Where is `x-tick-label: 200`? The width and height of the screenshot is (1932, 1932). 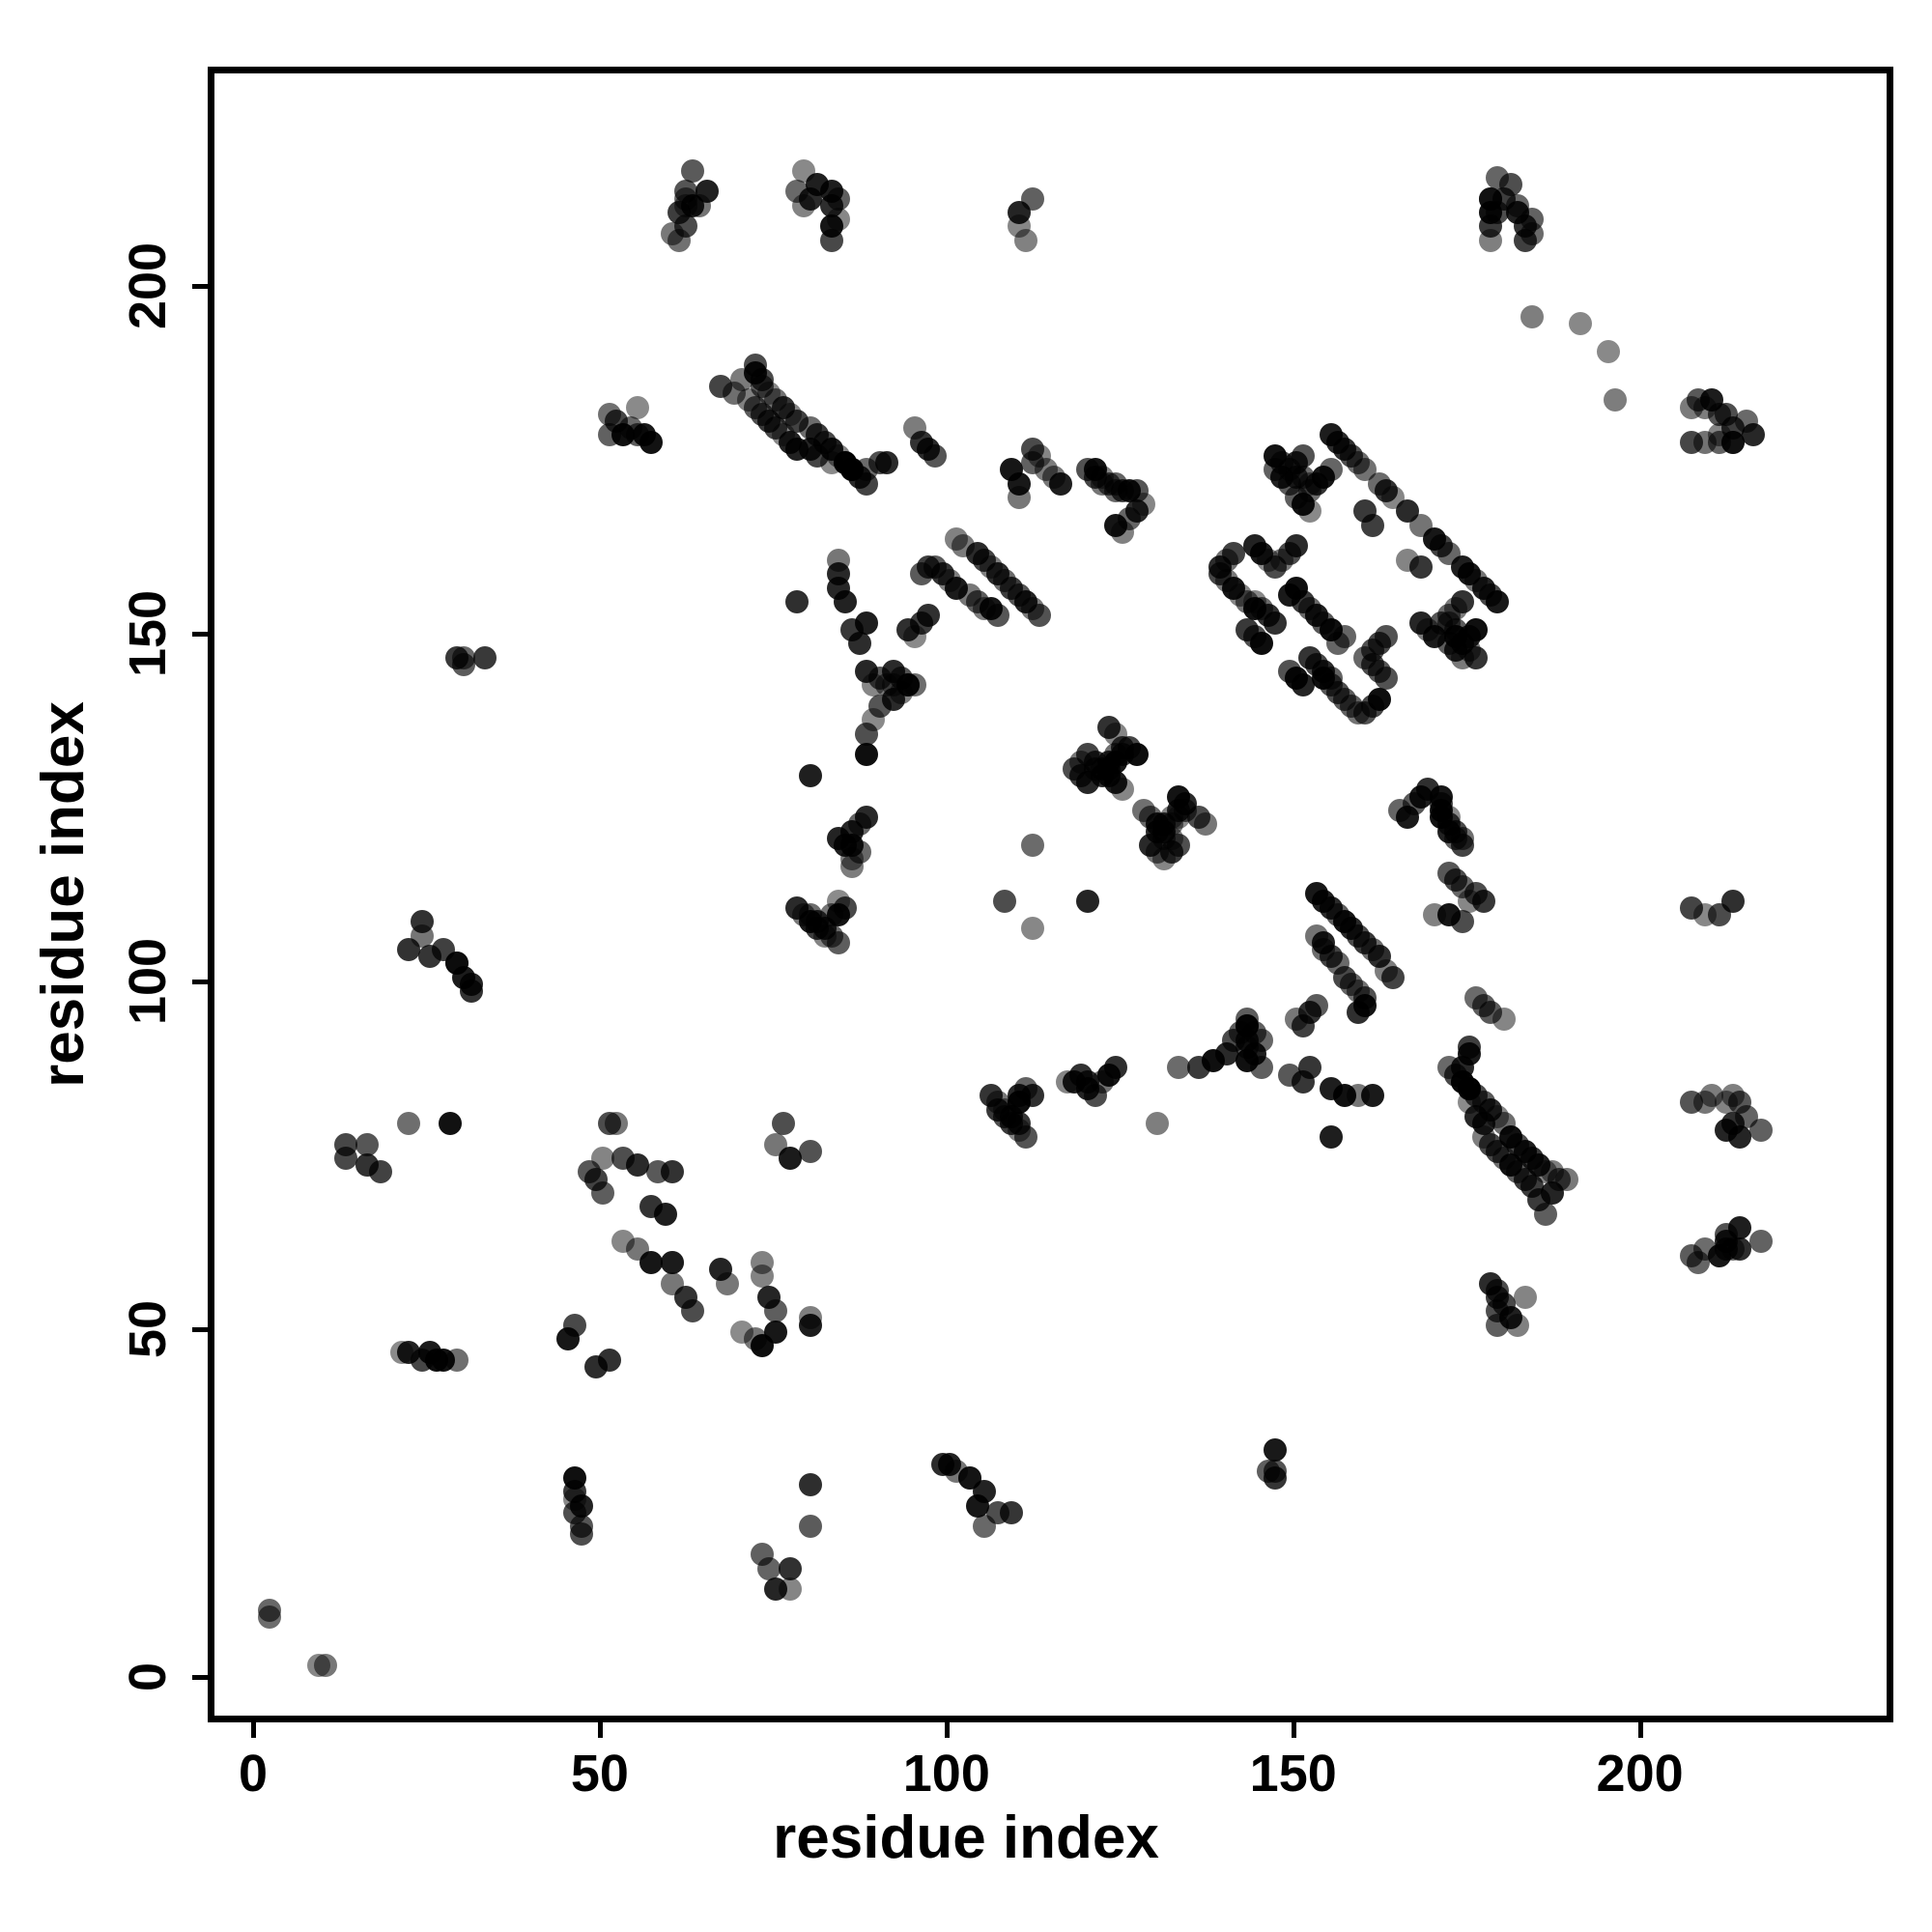
x-tick-label: 200 is located at coordinates (1640, 1774).